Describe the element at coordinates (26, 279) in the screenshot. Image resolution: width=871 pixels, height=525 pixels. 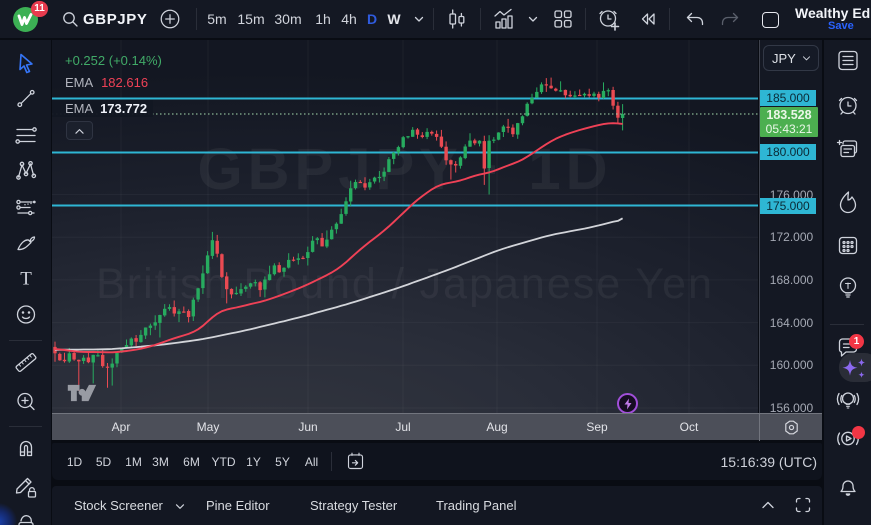
I see `svg-text: T` at that location.